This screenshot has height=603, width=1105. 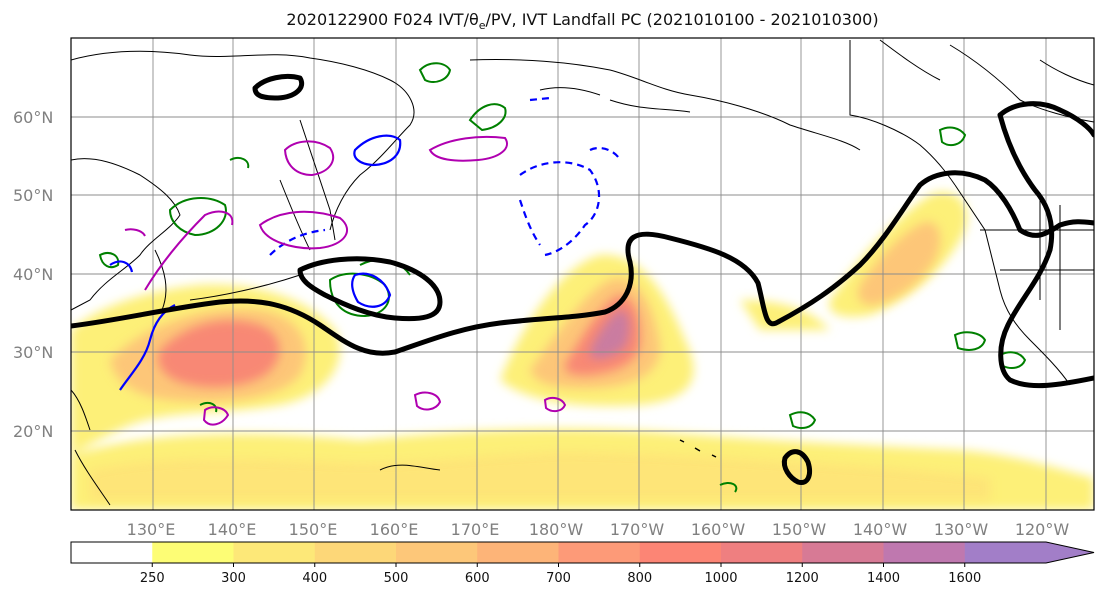 I want to click on colorbar-tick-label: 1600, so click(x=964, y=578).